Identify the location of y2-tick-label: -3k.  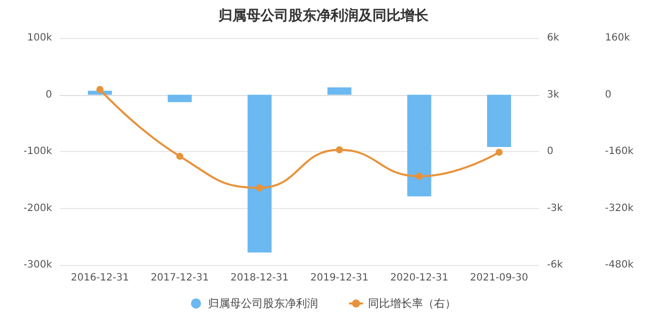
(555, 208).